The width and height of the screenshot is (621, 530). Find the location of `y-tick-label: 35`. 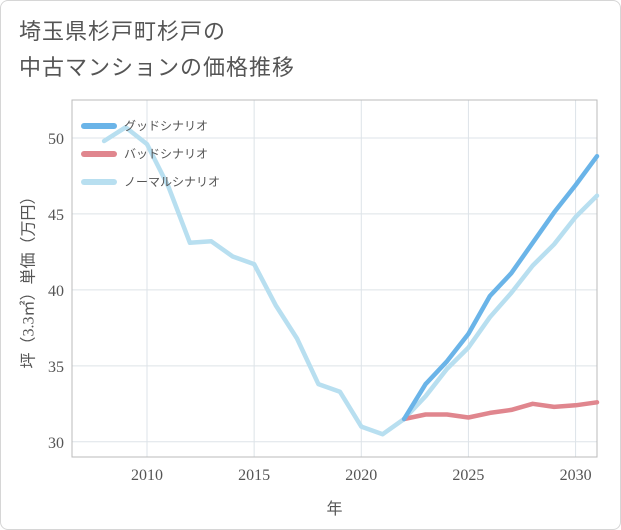

y-tick-label: 35 is located at coordinates (56, 367).